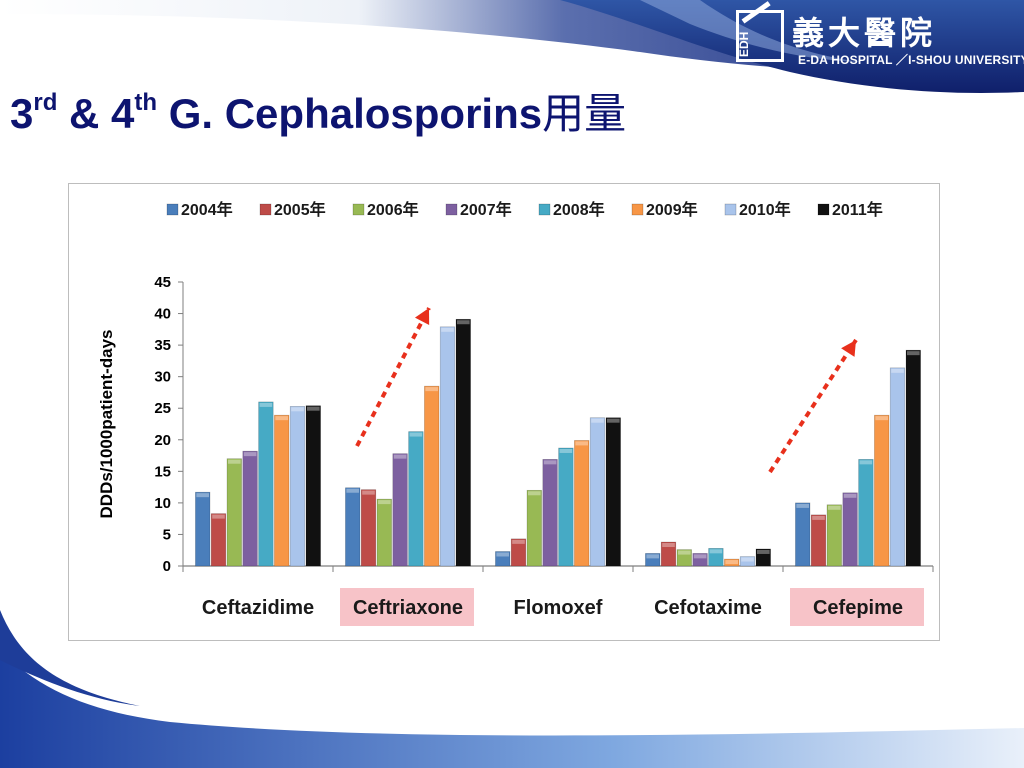 The height and width of the screenshot is (768, 1024). I want to click on bar-ceftriaxone-2011年, so click(463, 442).